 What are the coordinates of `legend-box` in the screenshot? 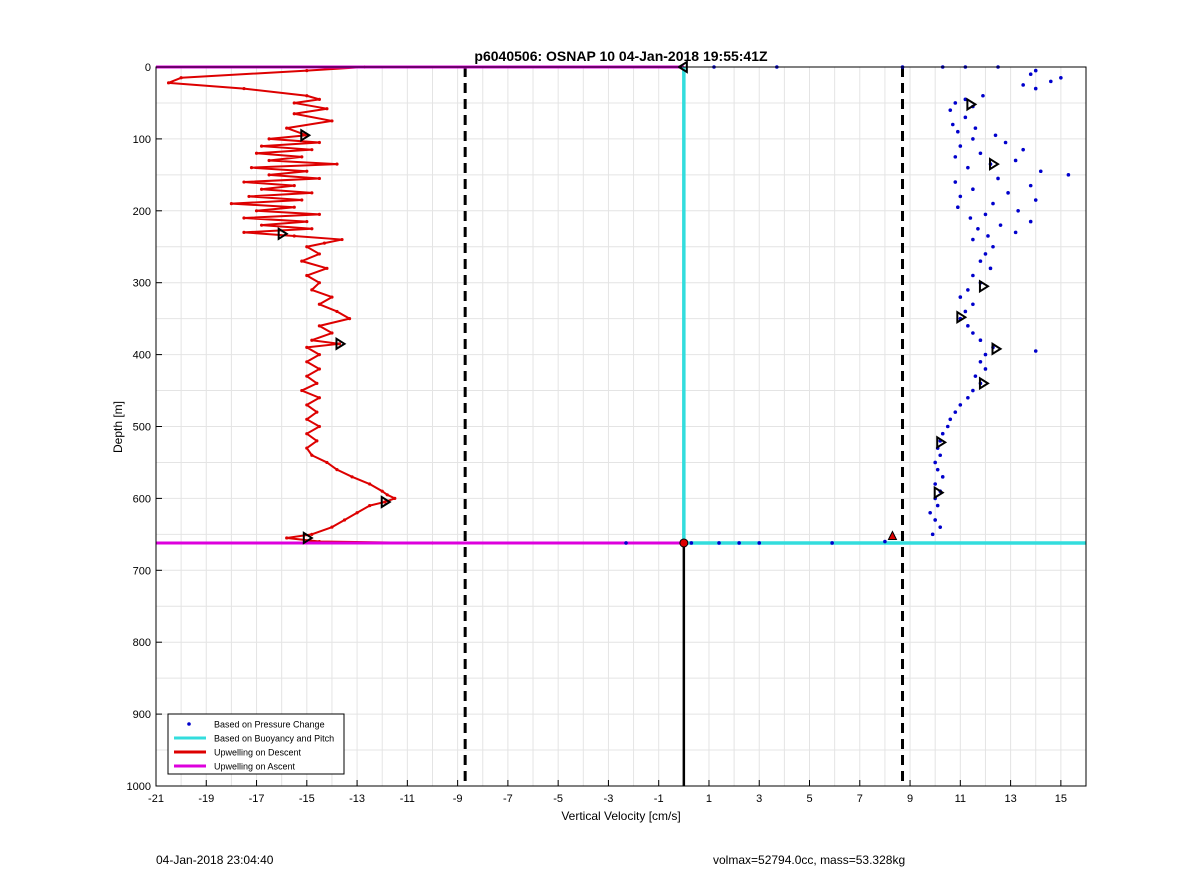 It's located at (256, 744).